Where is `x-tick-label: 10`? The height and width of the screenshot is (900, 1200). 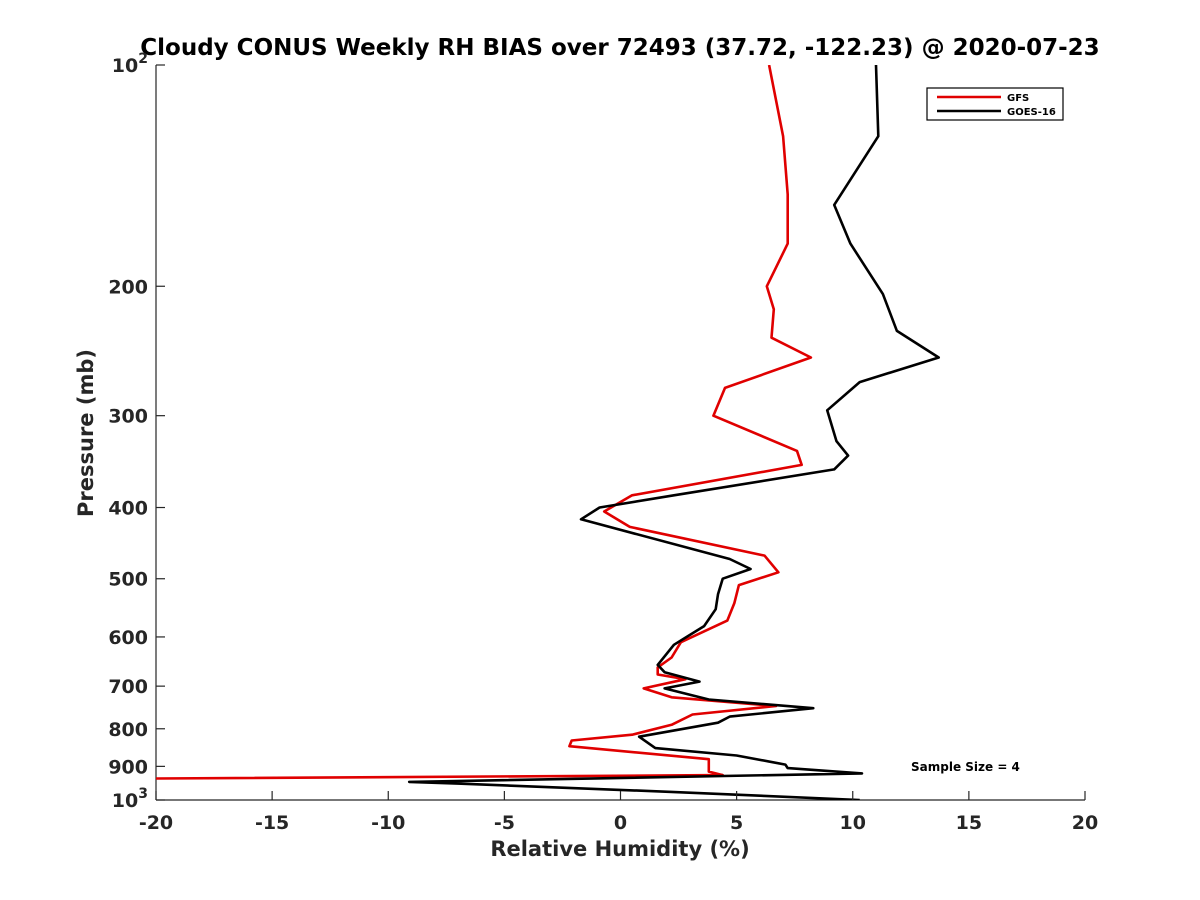 x-tick-label: 10 is located at coordinates (853, 823).